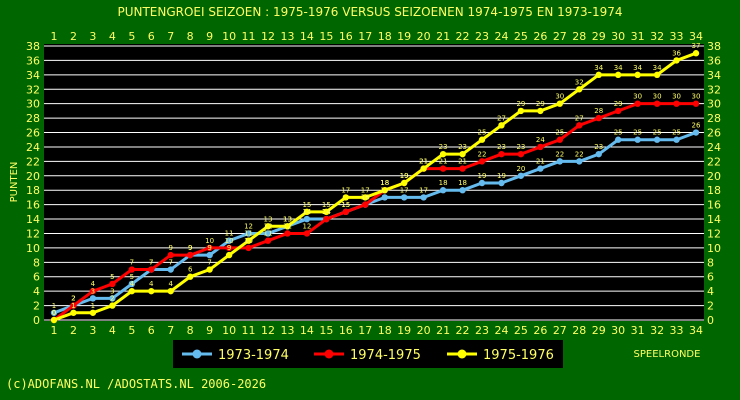 This screenshot has width=740, height=400. What do you see at coordinates (560, 330) in the screenshot?
I see `x-tick-label-bottom: 27` at bounding box center [560, 330].